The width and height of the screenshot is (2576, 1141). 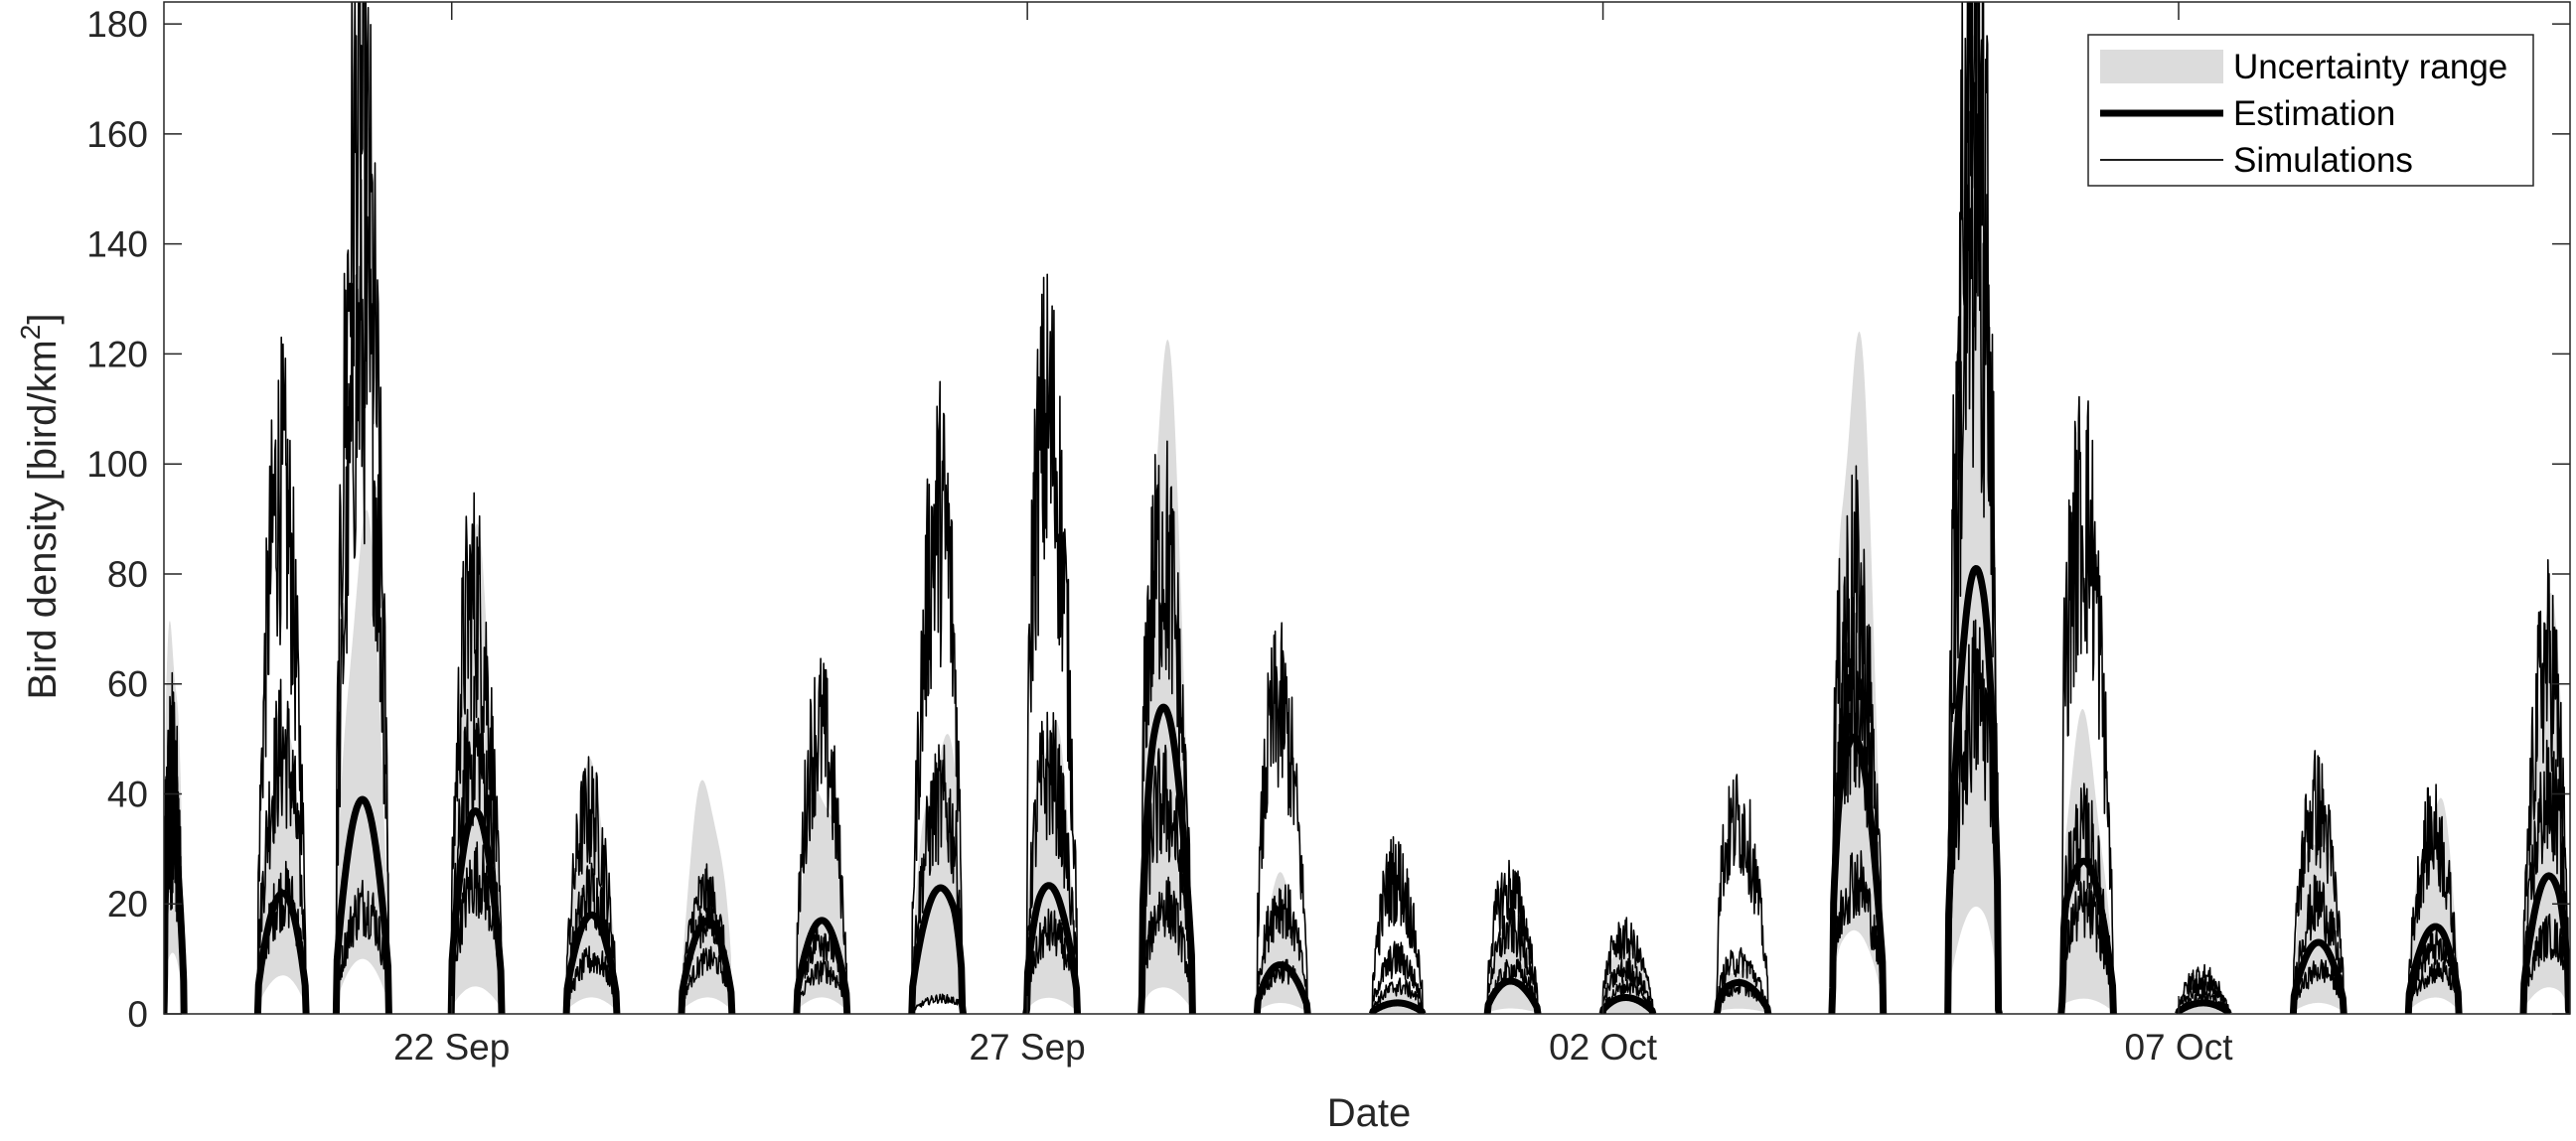 What do you see at coordinates (2178, 1047) in the screenshot?
I see `x-tick-label-37: 07 Oct` at bounding box center [2178, 1047].